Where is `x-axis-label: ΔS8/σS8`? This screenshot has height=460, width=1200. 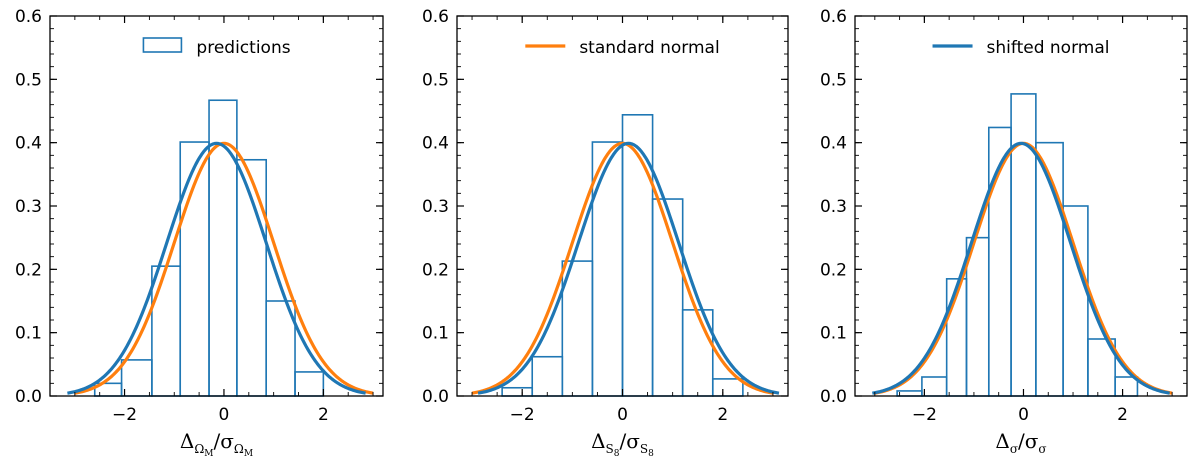
x-axis-label: ΔS8/σS8 is located at coordinates (622, 444).